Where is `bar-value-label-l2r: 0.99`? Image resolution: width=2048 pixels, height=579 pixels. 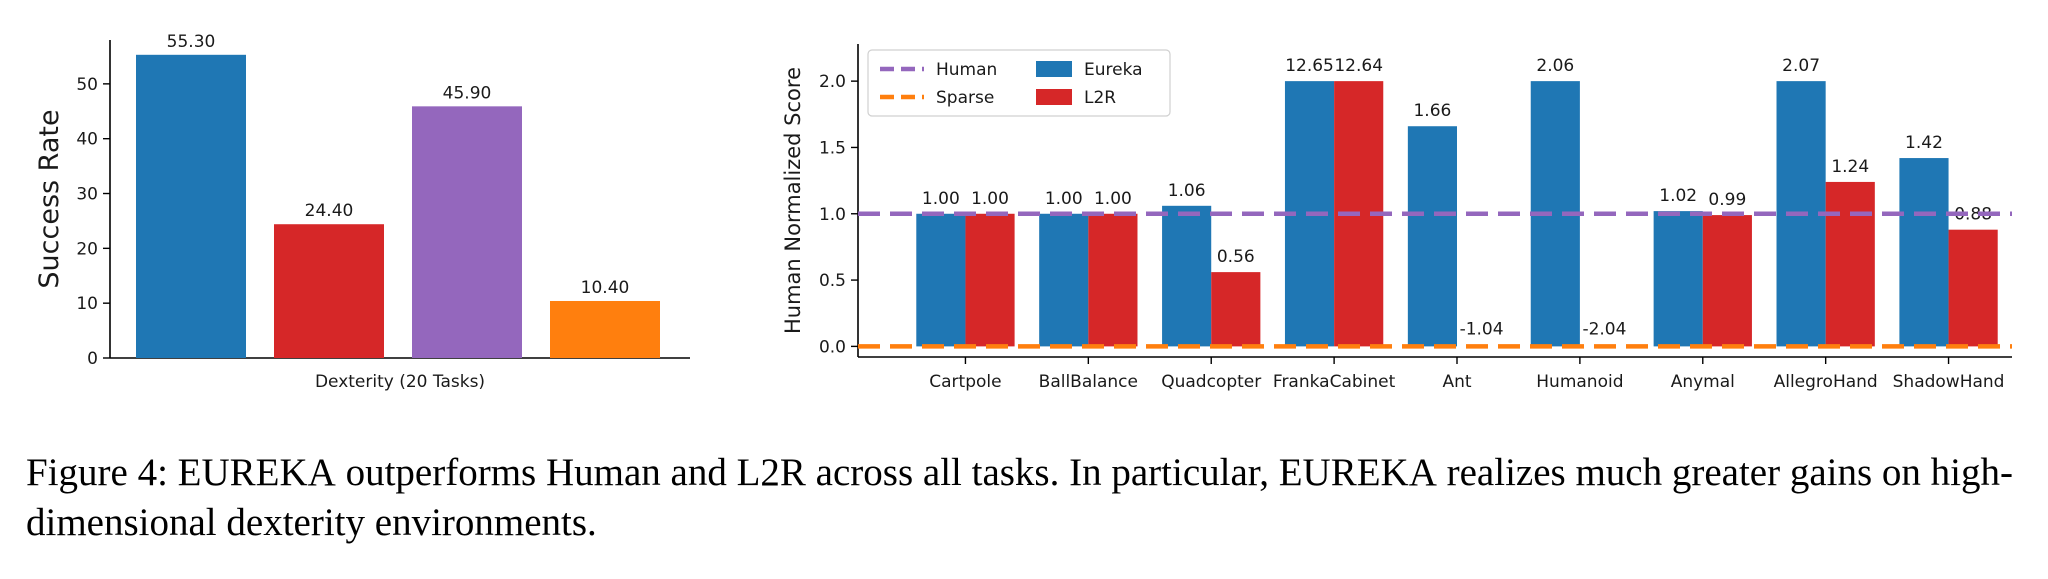 bar-value-label-l2r: 0.99 is located at coordinates (1727, 200).